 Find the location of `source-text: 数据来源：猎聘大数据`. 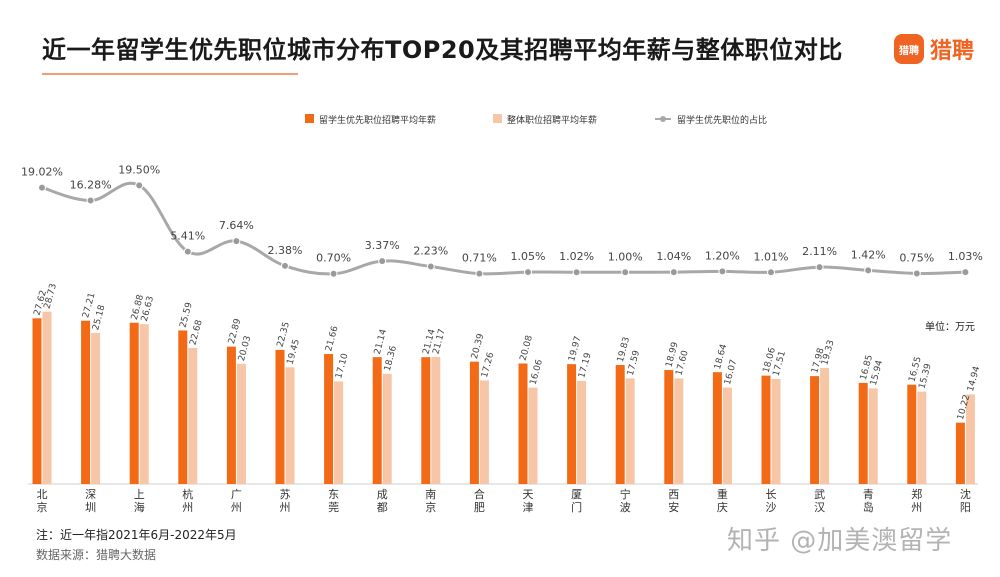

source-text: 数据来源：猎聘大数据 is located at coordinates (96, 555).